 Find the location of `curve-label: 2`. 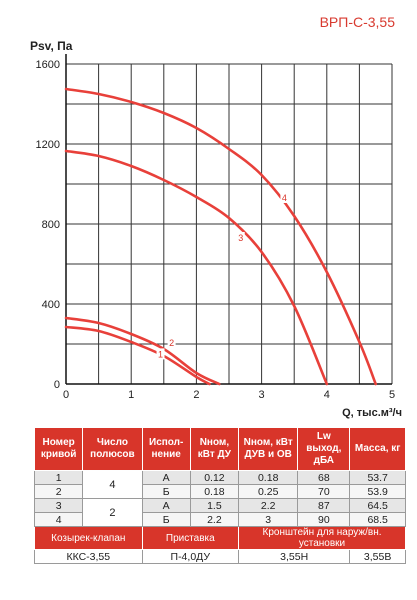

curve-label: 2 is located at coordinates (171, 343).